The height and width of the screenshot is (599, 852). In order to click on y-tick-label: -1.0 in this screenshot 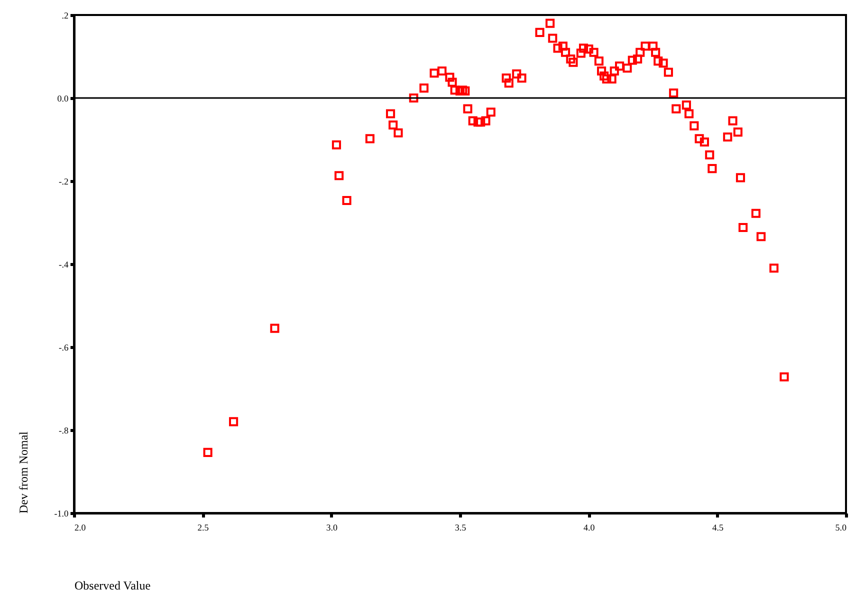, I will do `click(61, 513)`.